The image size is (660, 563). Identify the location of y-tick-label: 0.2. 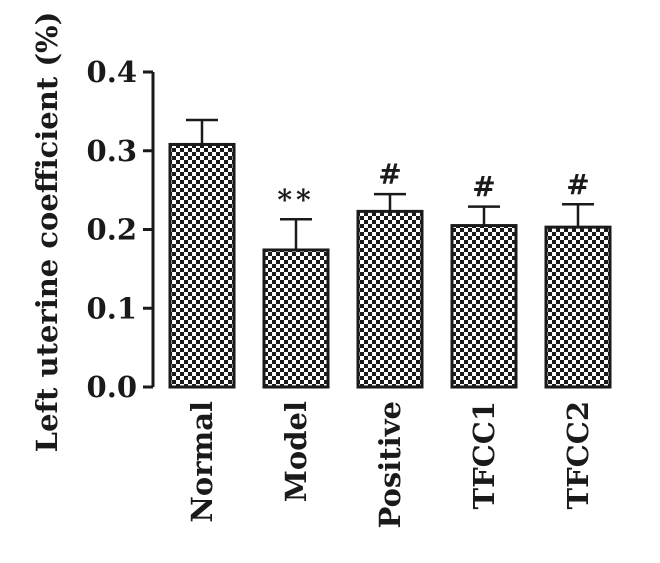
(112, 230).